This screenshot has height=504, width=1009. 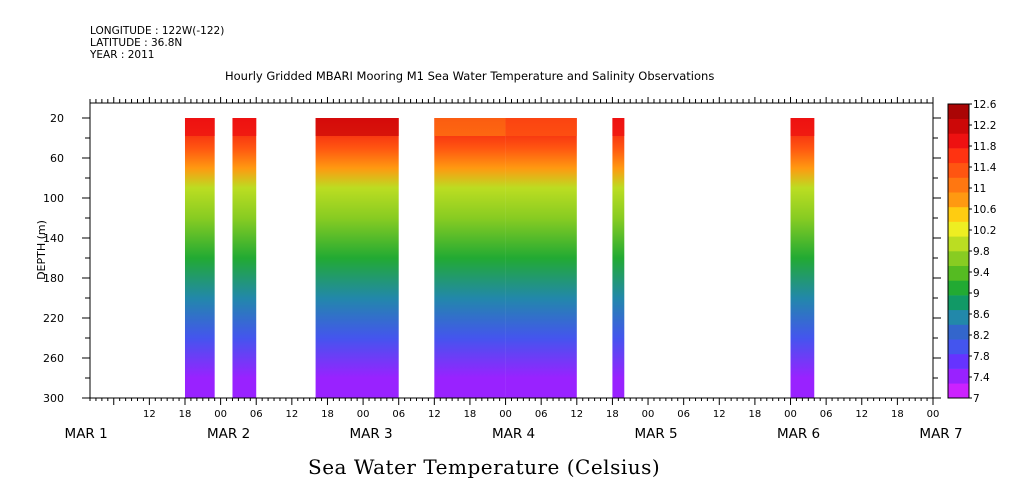 What do you see at coordinates (122, 55) in the screenshot?
I see `year-label: YEAR : 2011` at bounding box center [122, 55].